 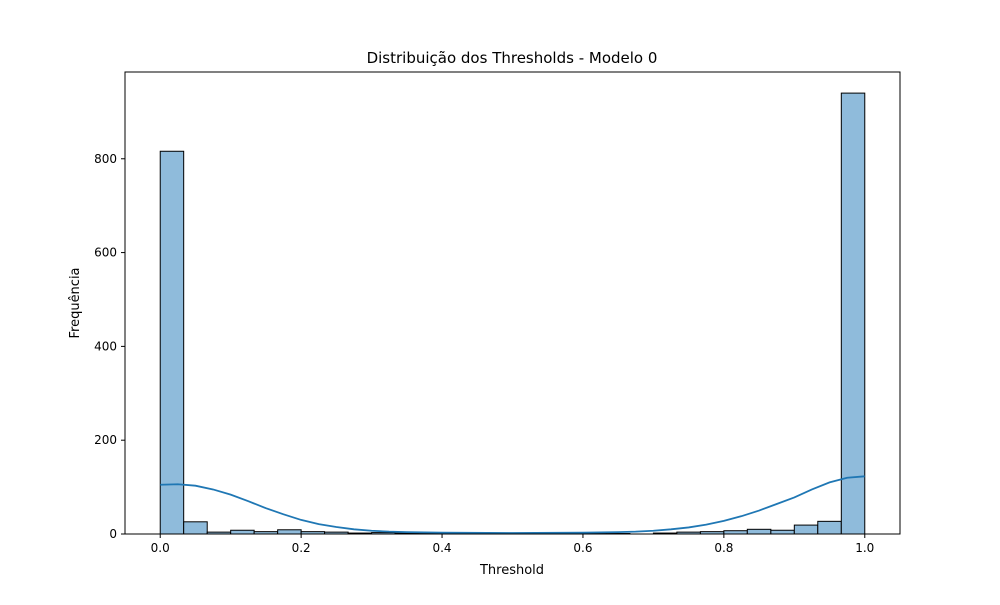 What do you see at coordinates (113, 534) in the screenshot?
I see `y-tick-label-0: 0` at bounding box center [113, 534].